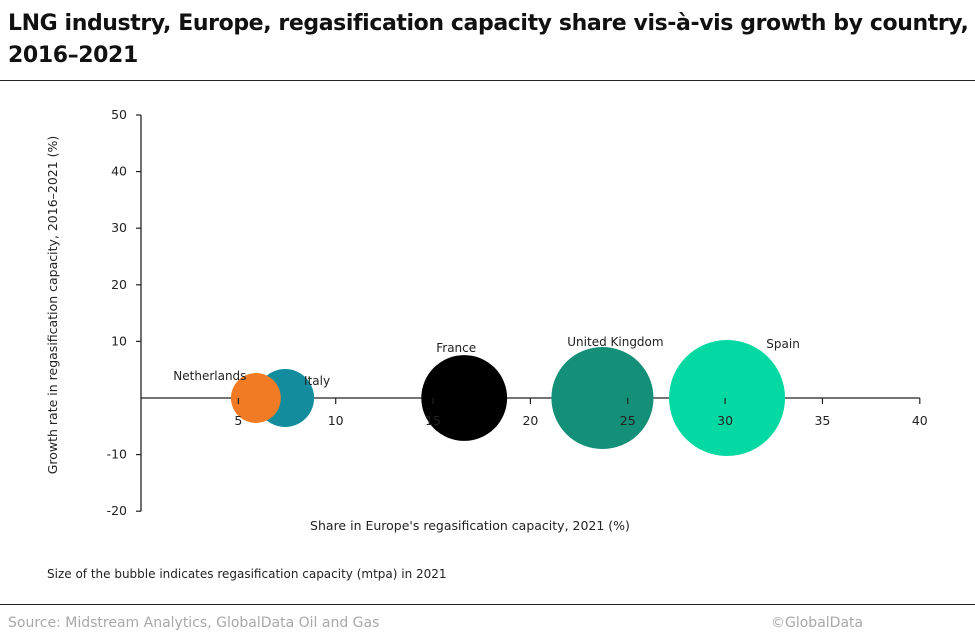  I want to click on bubble-spain, so click(727, 398).